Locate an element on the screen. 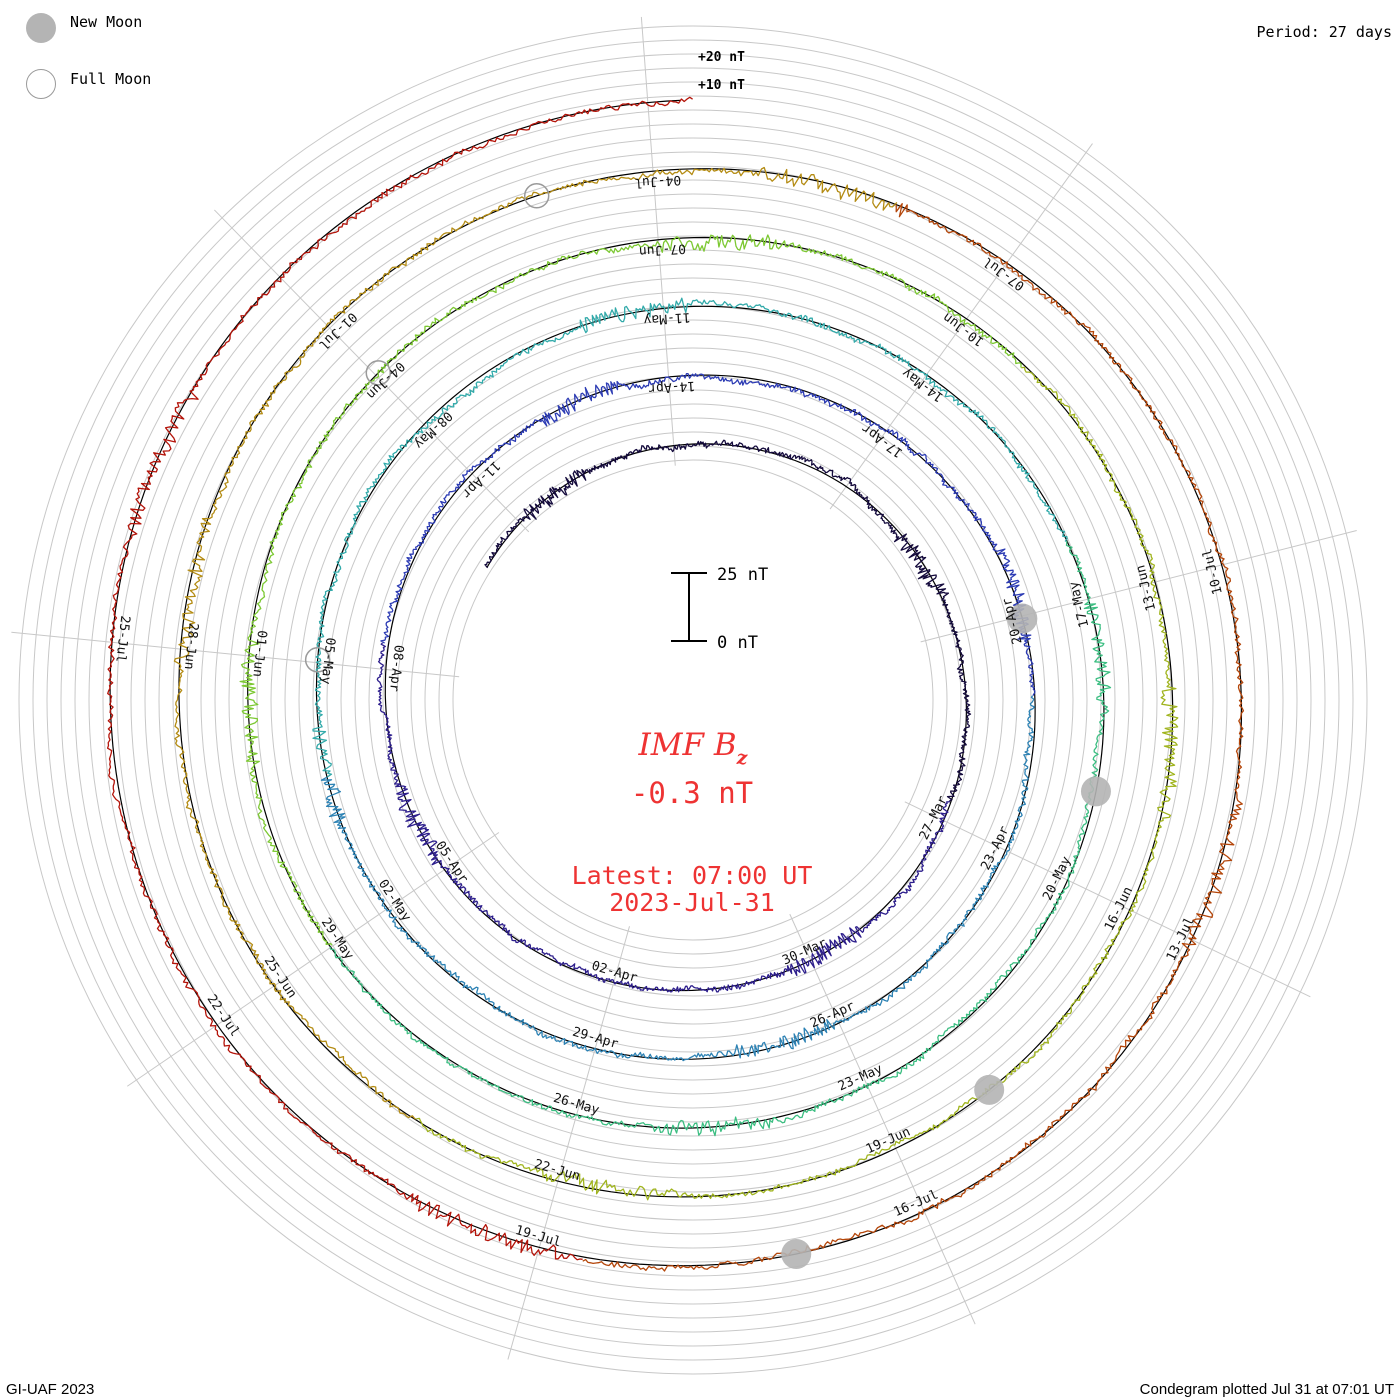 Image resolution: width=1400 pixels, height=1400 pixels. center-latest: Latest: 07:00 UT is located at coordinates (692, 875).